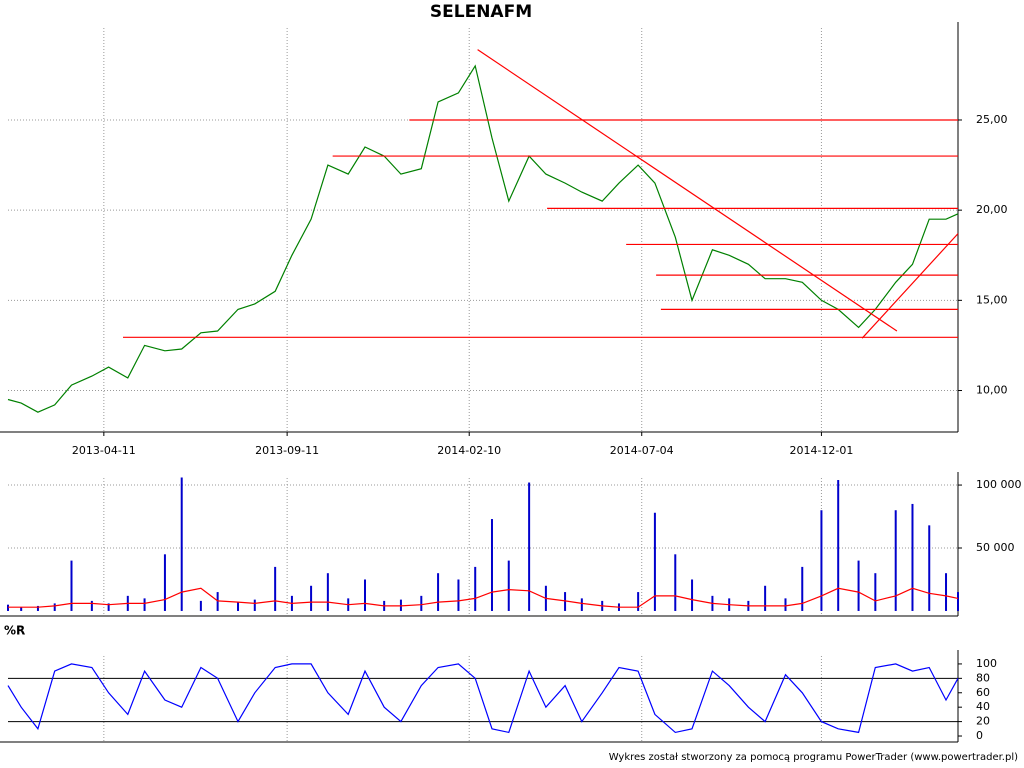  I want to click on y-tick-label: 20,00, so click(992, 209).